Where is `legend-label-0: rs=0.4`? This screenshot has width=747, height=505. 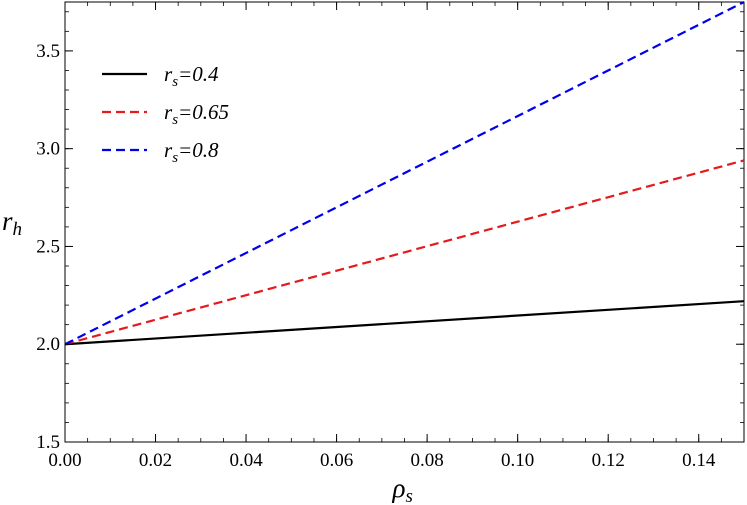 legend-label-0: rs=0.4 is located at coordinates (191, 76).